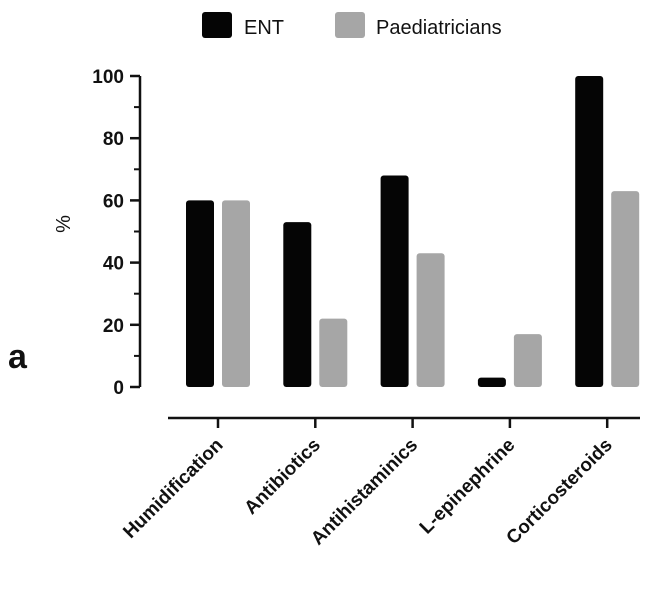 This screenshot has height=590, width=647. I want to click on y-tick-label: 40, so click(113, 264).